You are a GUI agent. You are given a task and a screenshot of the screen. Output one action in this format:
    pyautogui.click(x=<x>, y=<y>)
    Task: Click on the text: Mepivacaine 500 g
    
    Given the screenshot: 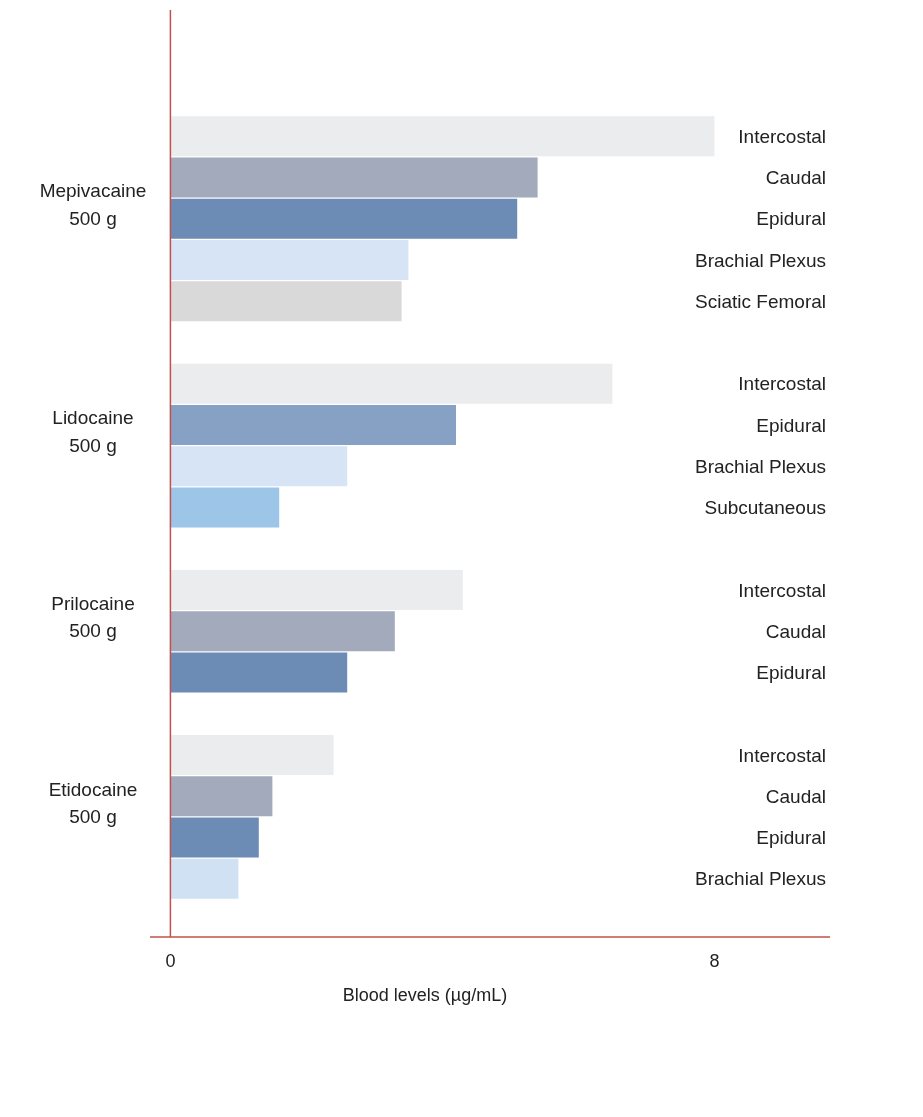 What is the action you would take?
    pyautogui.click(x=93, y=204)
    